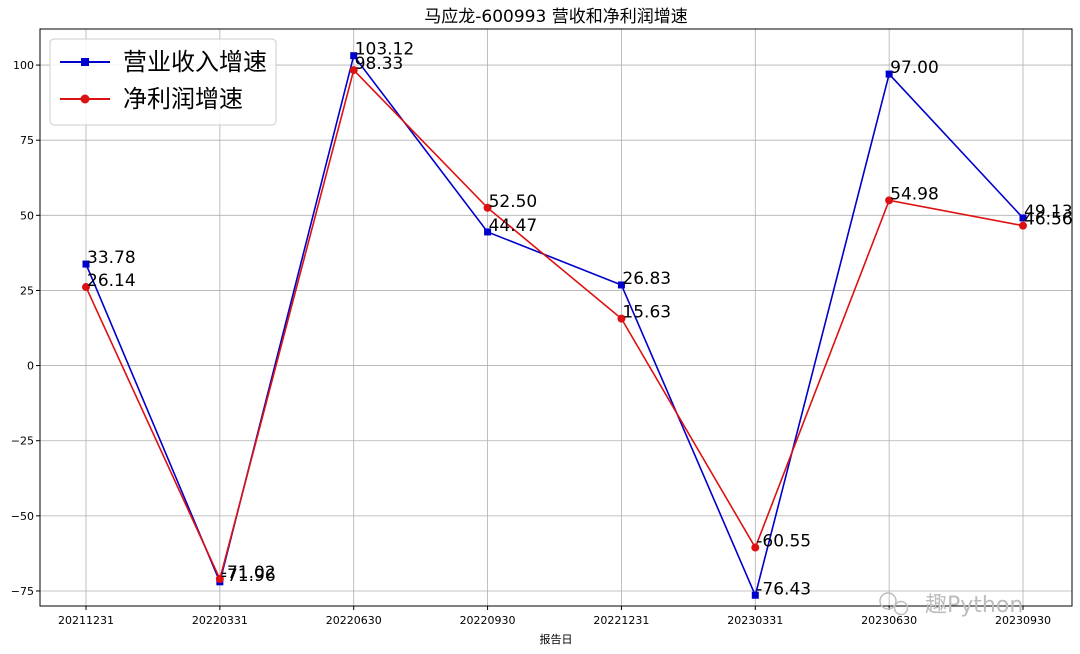  Describe the element at coordinates (621, 620) in the screenshot. I see `x-tick-label: 20221231` at that location.